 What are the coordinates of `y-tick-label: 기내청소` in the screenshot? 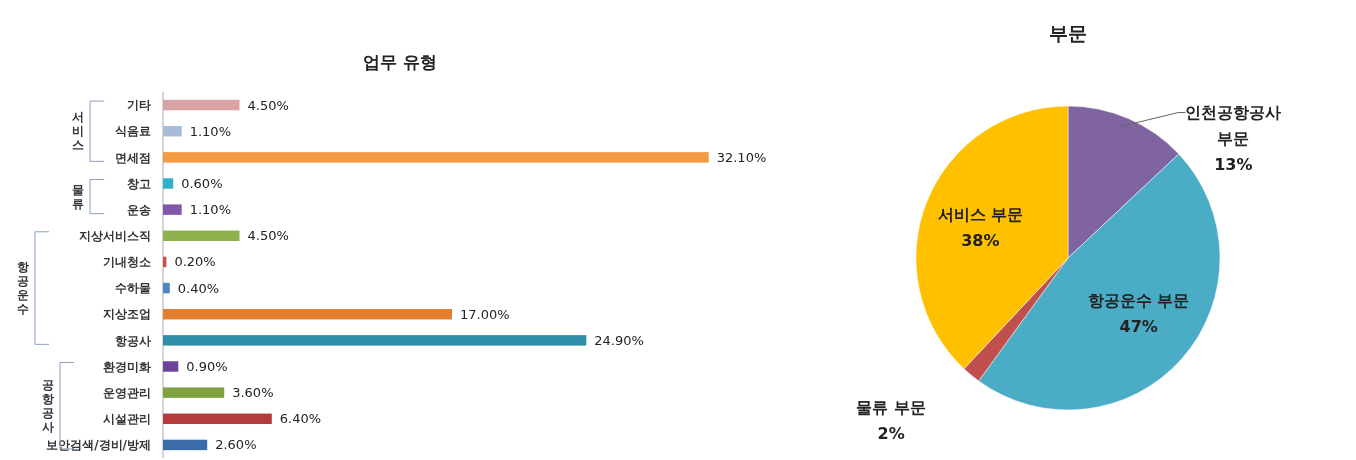 It's located at (127, 262).